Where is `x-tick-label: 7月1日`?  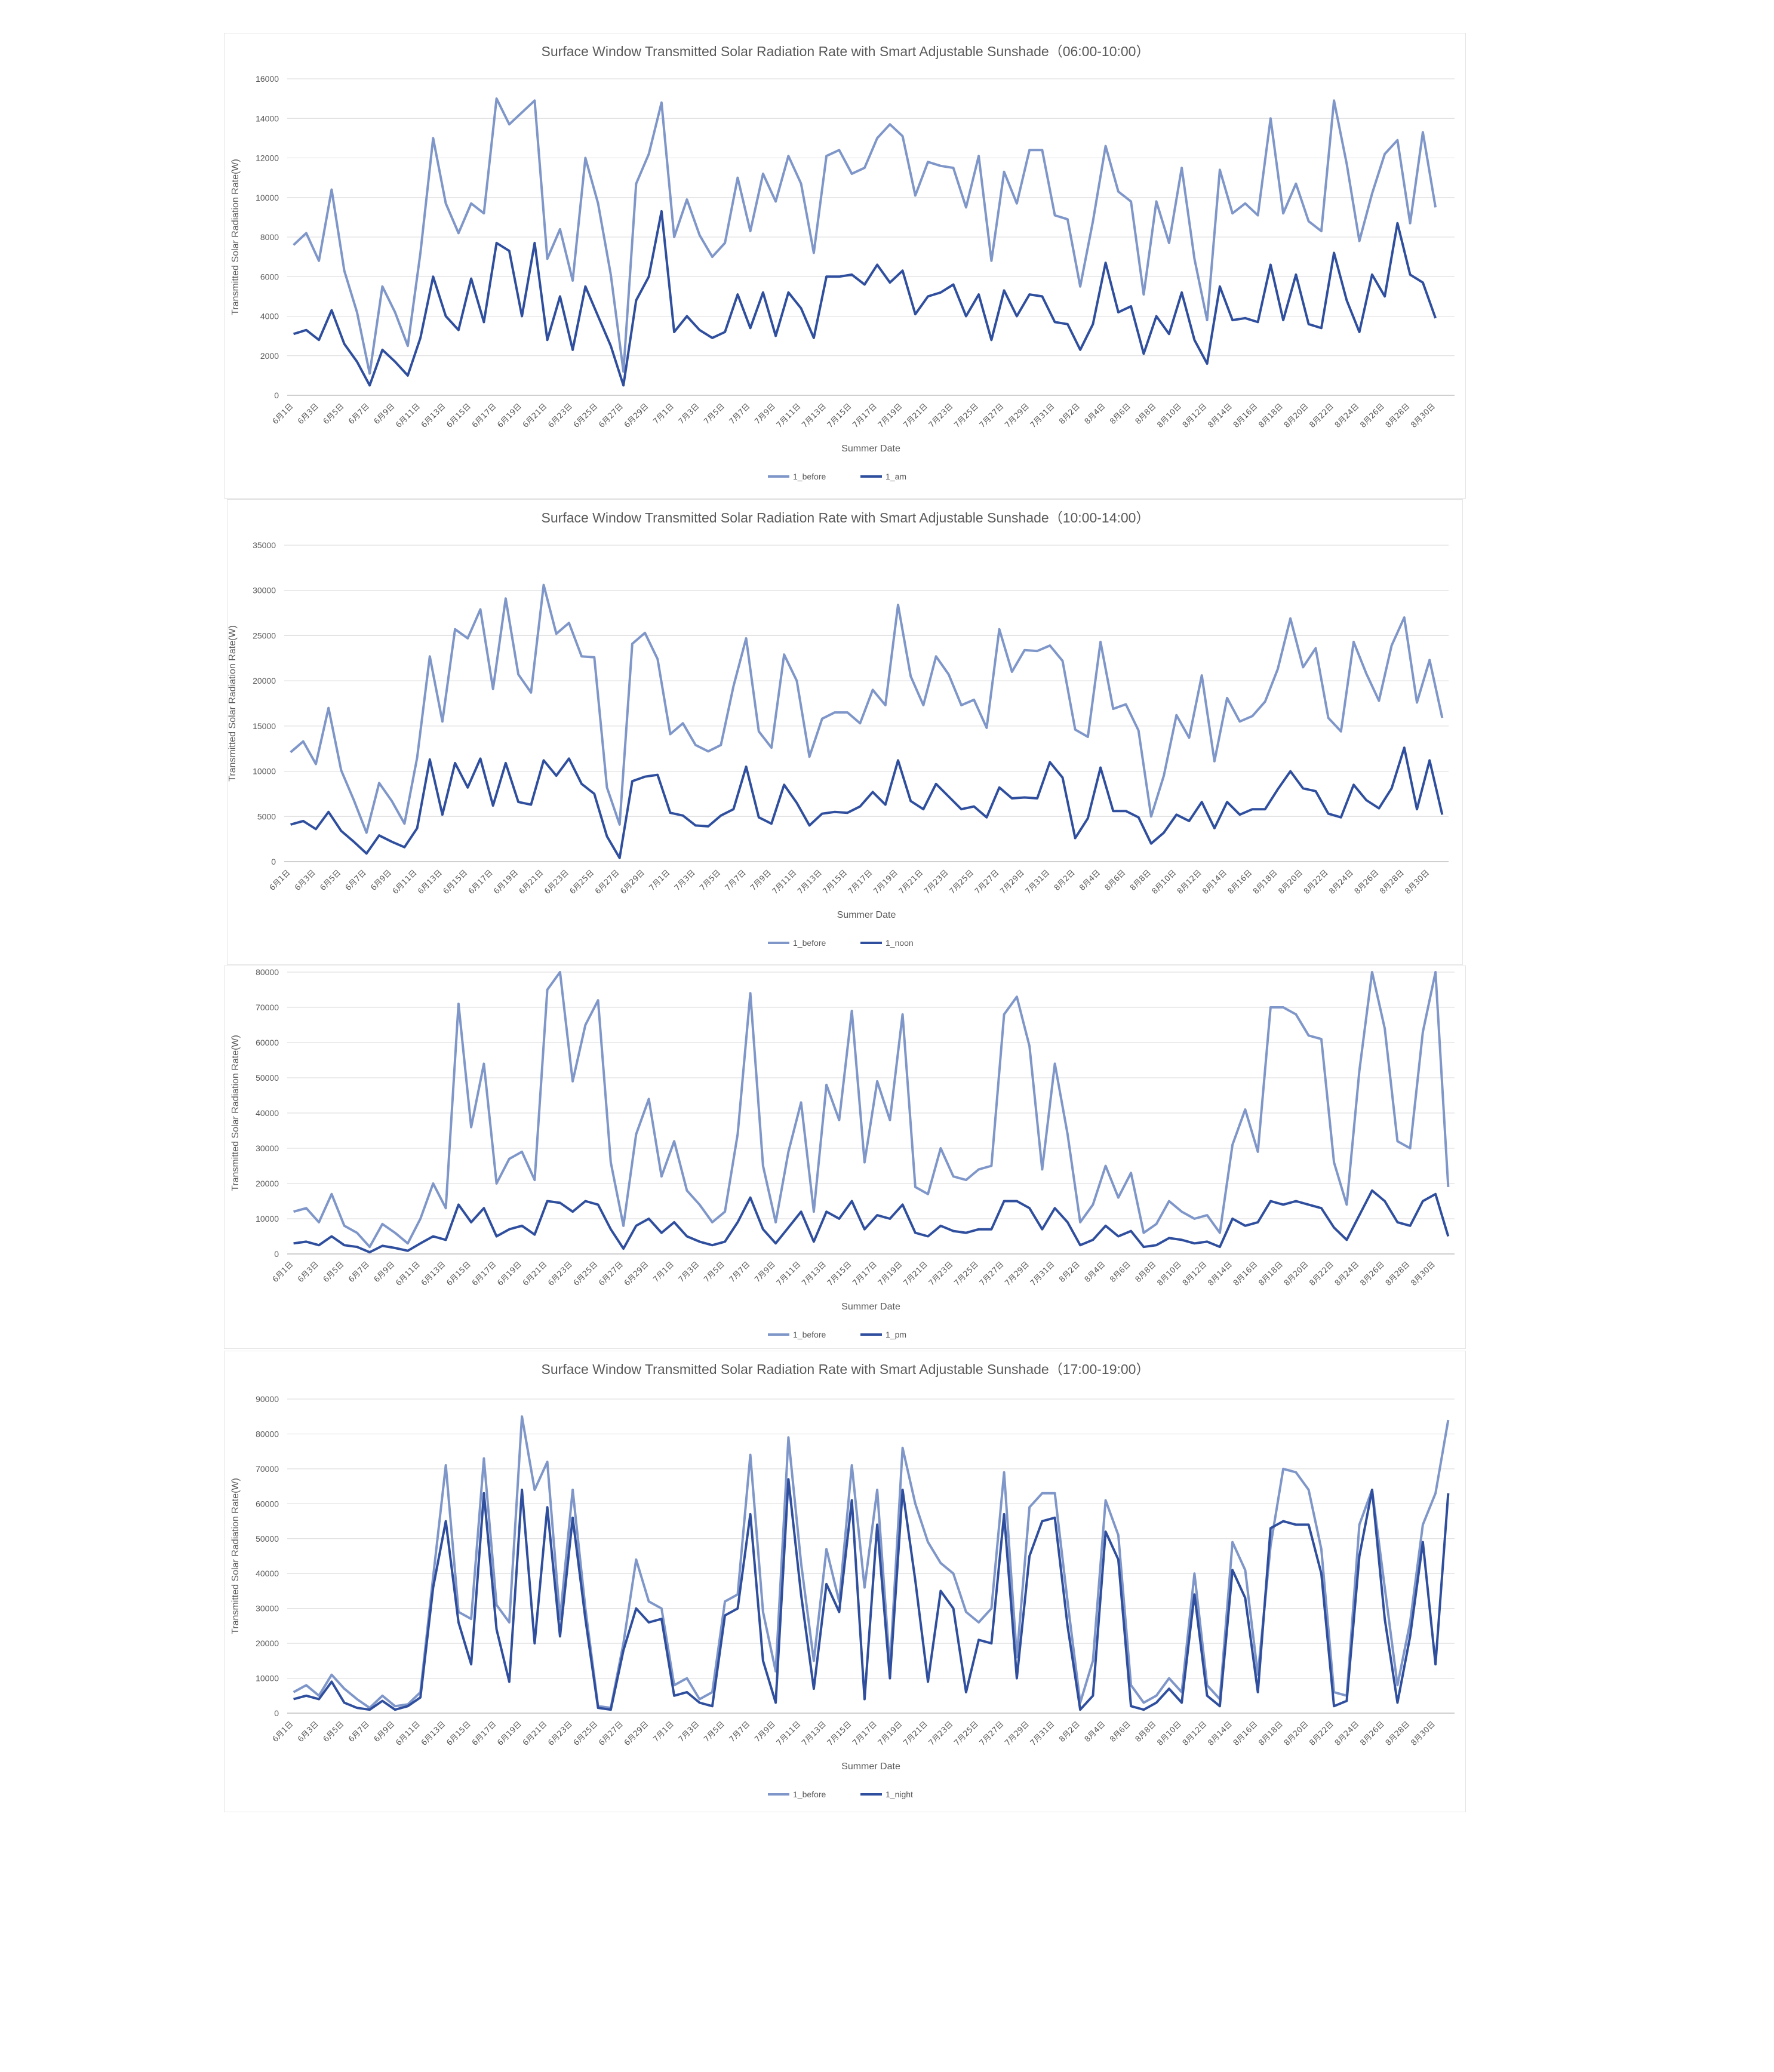
x-tick-label: 7月1日 is located at coordinates (660, 880).